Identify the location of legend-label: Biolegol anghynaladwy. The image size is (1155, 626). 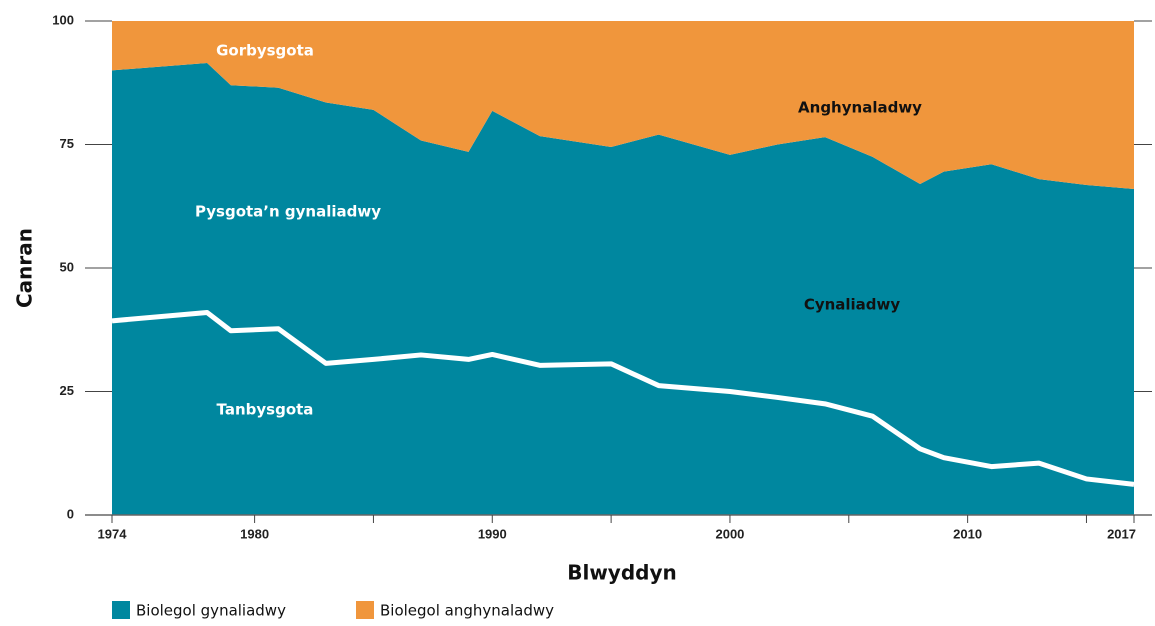
(467, 611).